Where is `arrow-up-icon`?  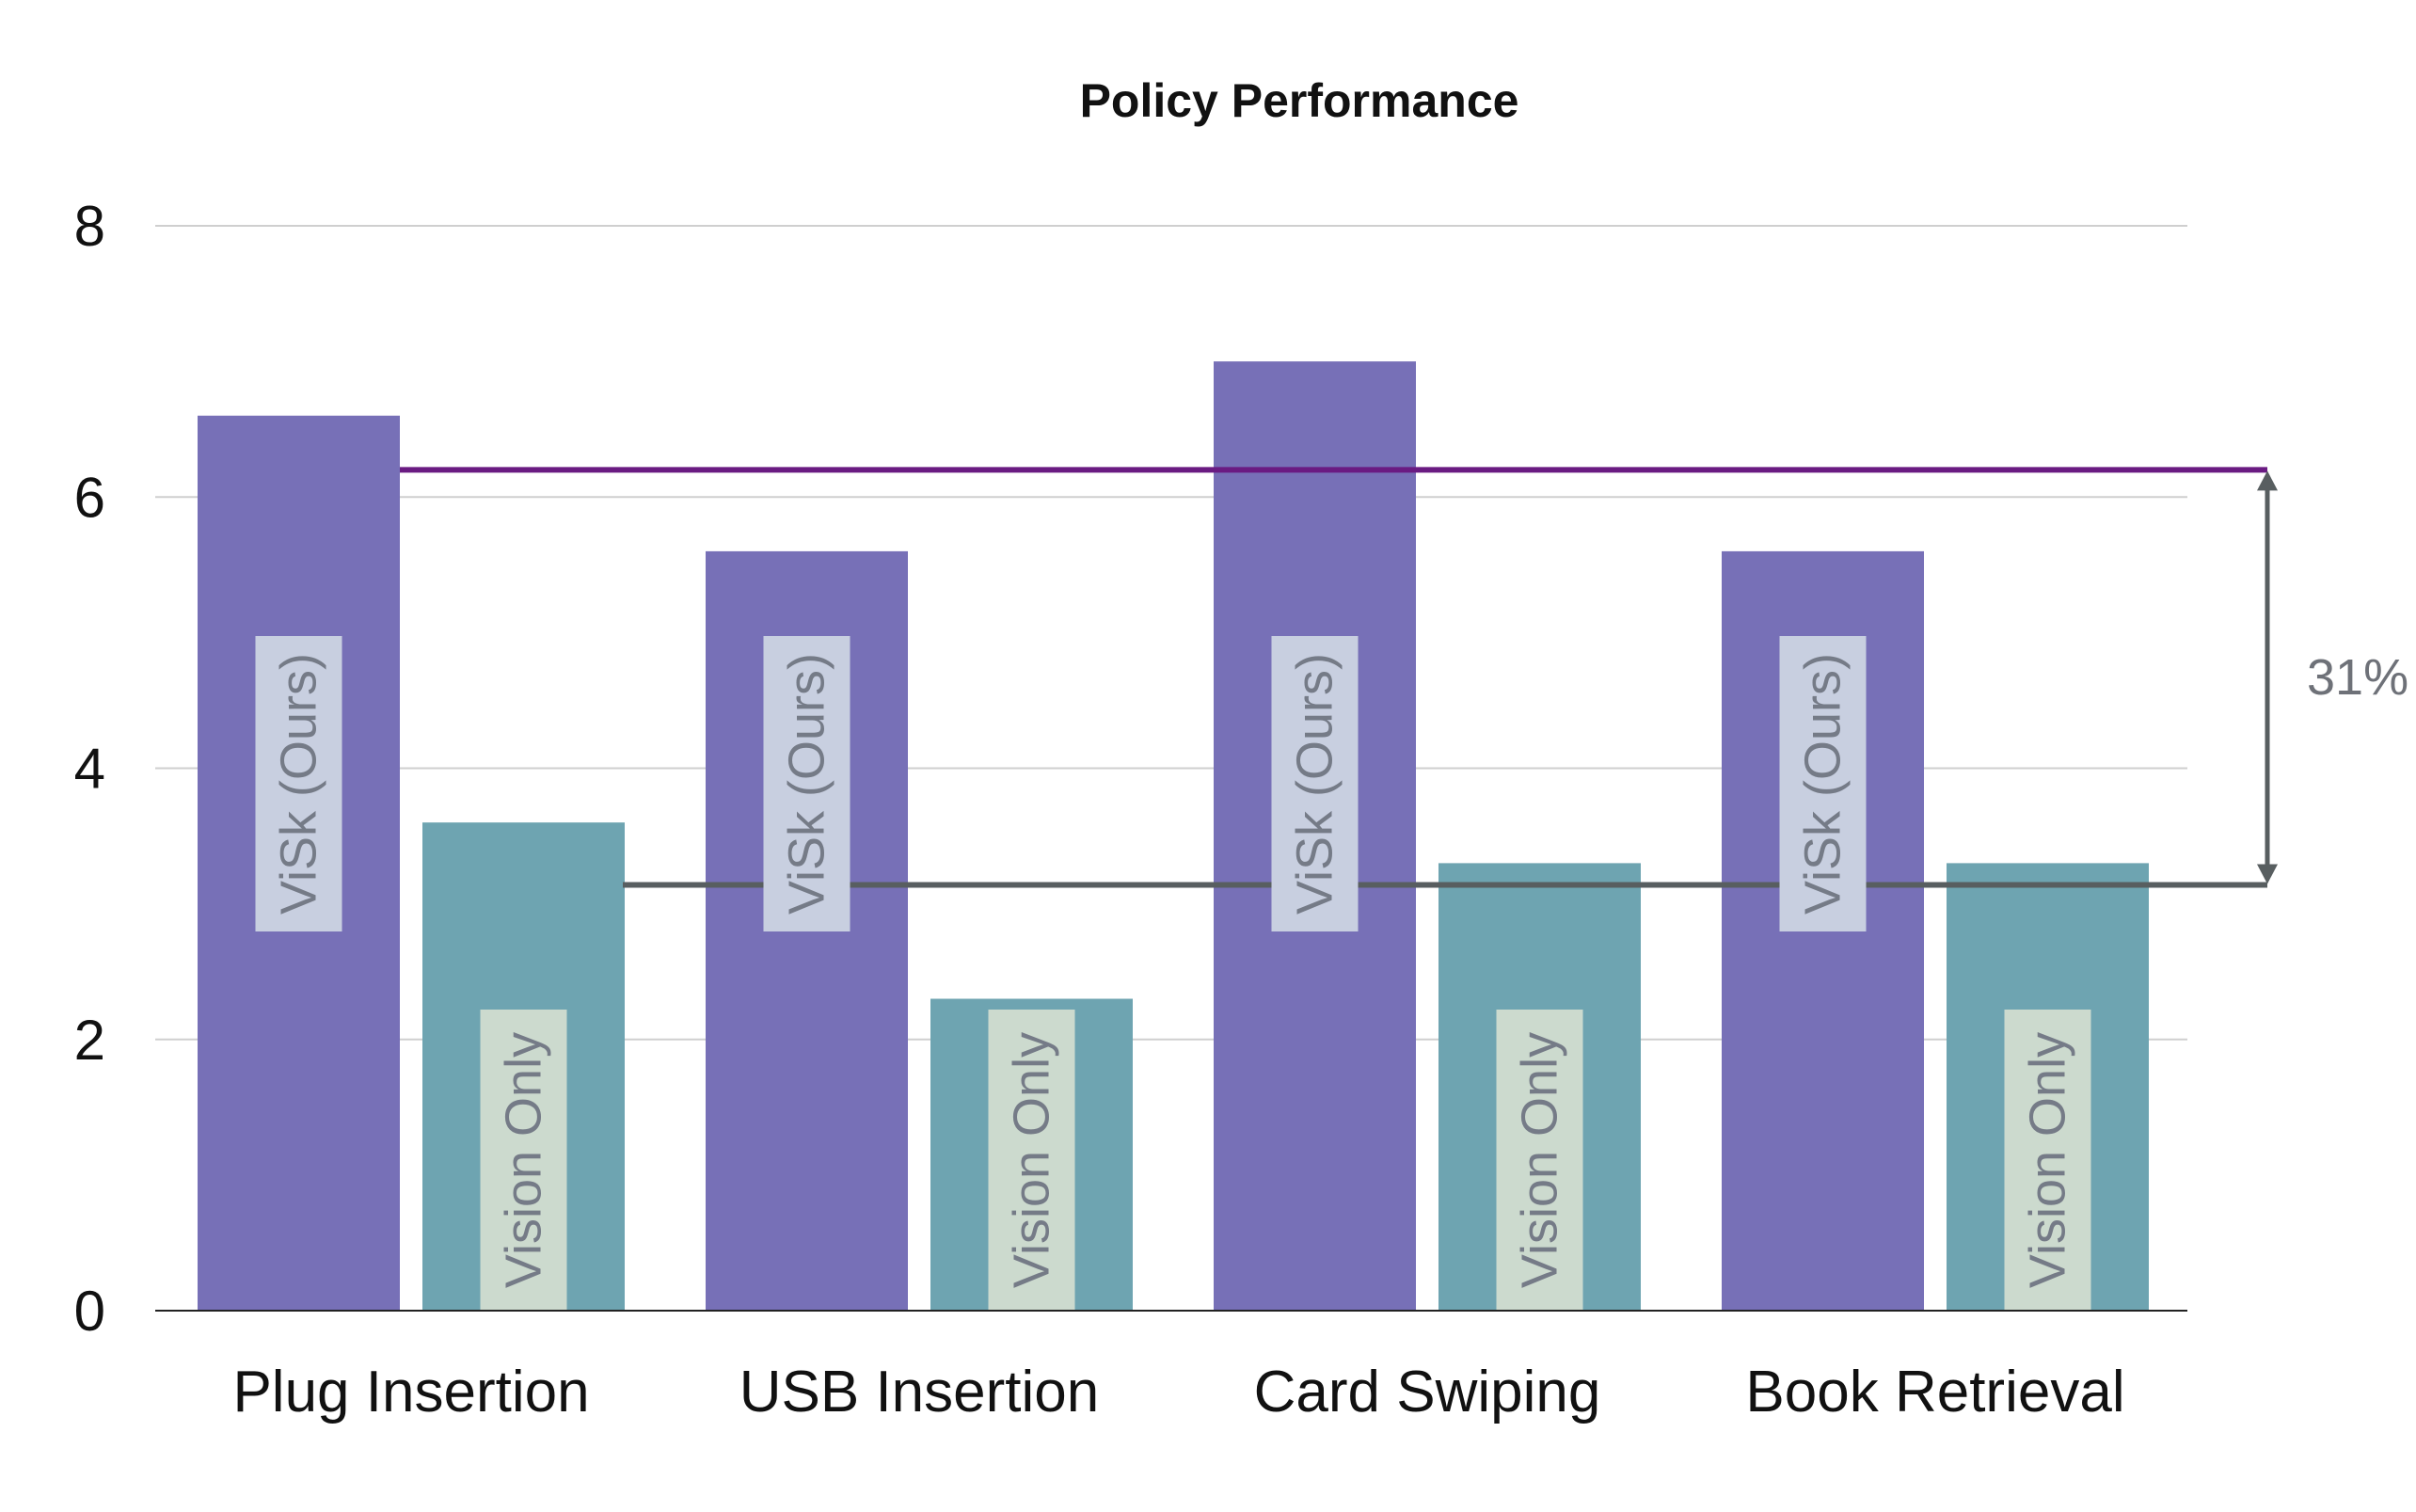 arrow-up-icon is located at coordinates (2267, 481).